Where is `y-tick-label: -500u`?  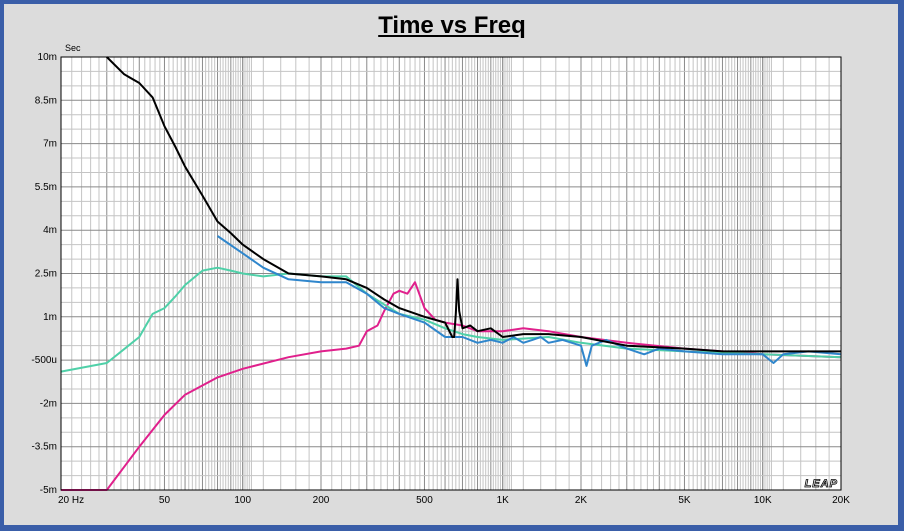
y-tick-label: -500u is located at coordinates (44, 360).